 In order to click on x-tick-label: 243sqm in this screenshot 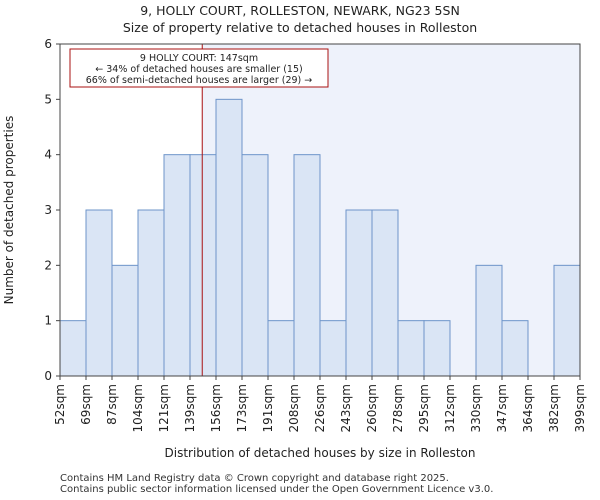, I will do `click(346, 408)`.